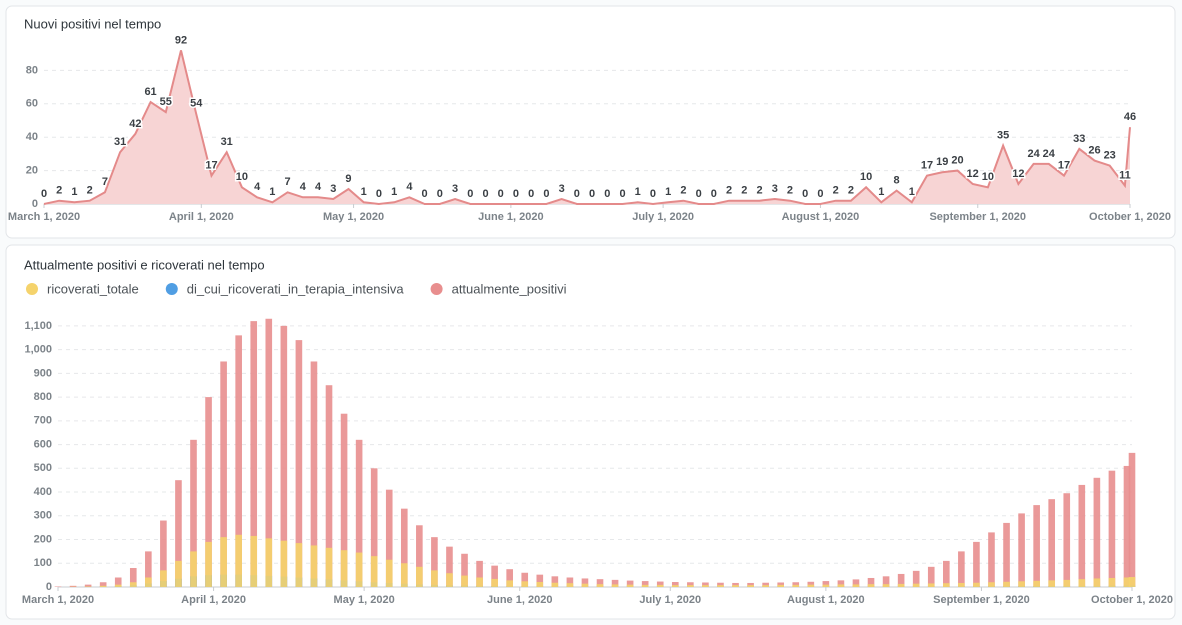  Describe the element at coordinates (92, 23) in the screenshot. I see `chart-title: Nuovi positivi nel tempo` at that location.